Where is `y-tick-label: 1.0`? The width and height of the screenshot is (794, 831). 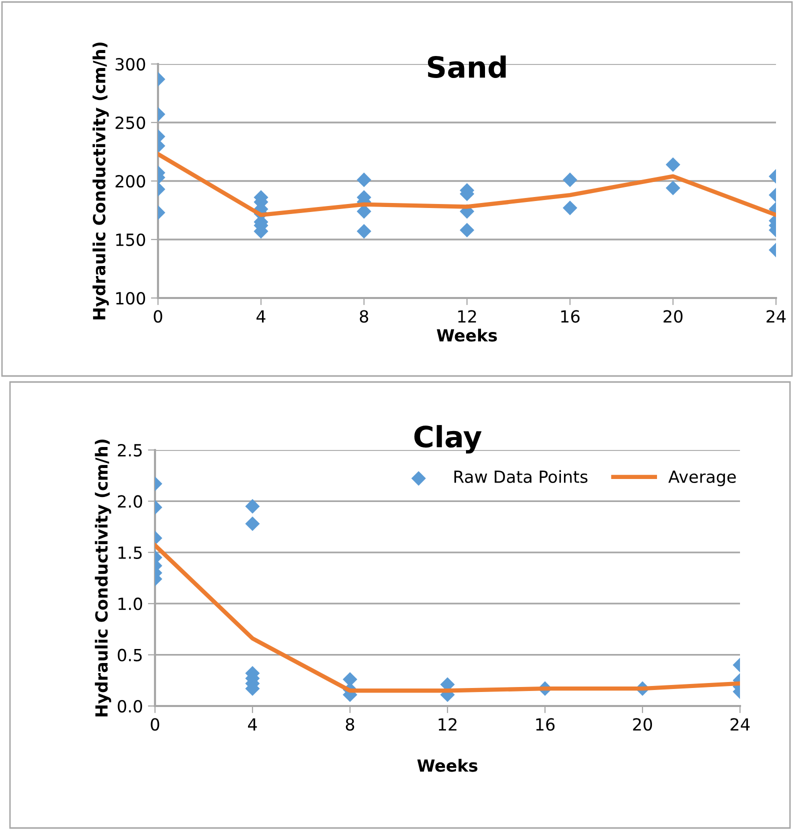
y-tick-label: 1.0 is located at coordinates (130, 604).